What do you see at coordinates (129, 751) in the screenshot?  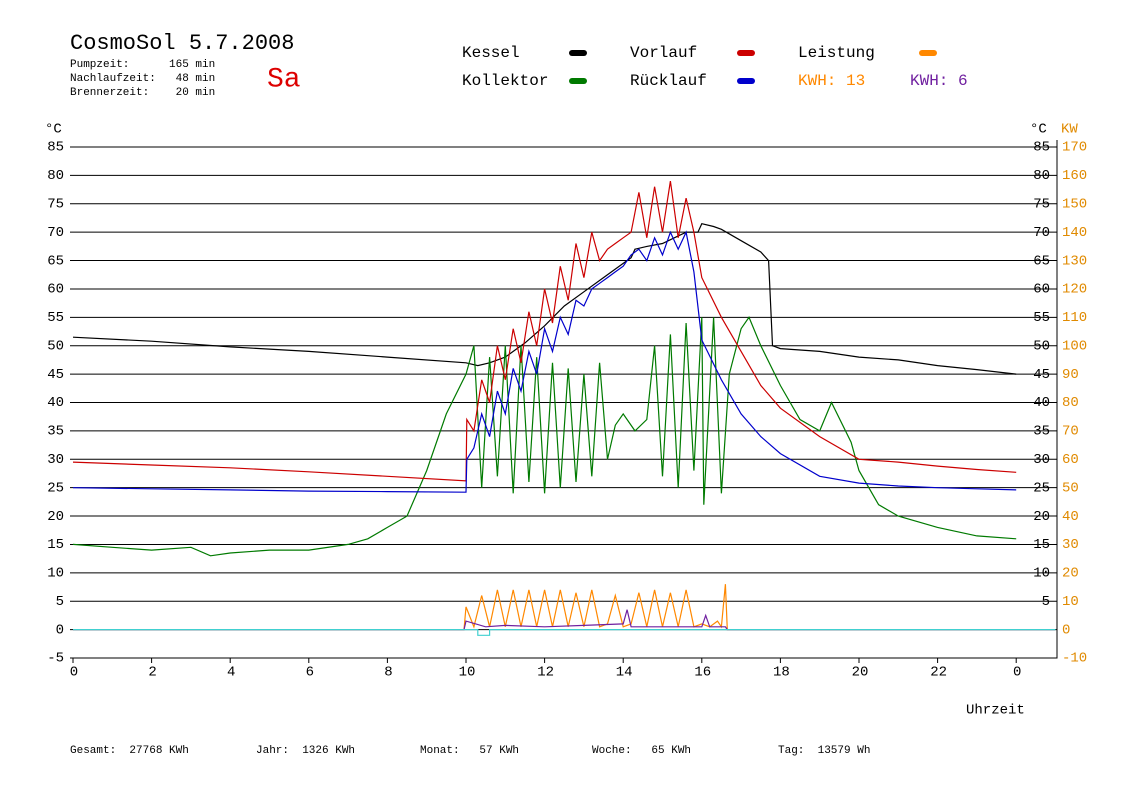 I see `footer-item: Gesamt: 27768 KWh` at bounding box center [129, 751].